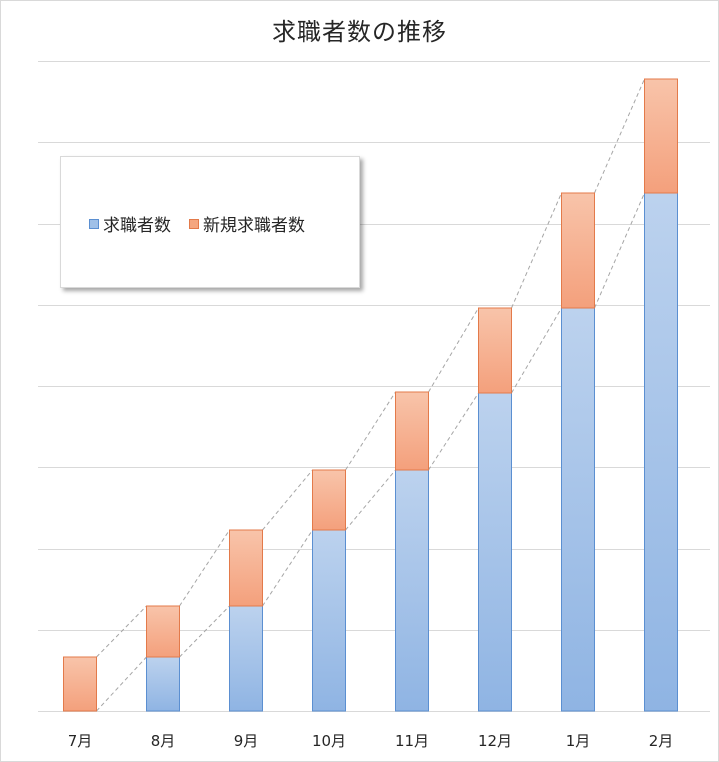  What do you see at coordinates (495, 741) in the screenshot?
I see `x-tick-label: 12月` at bounding box center [495, 741].